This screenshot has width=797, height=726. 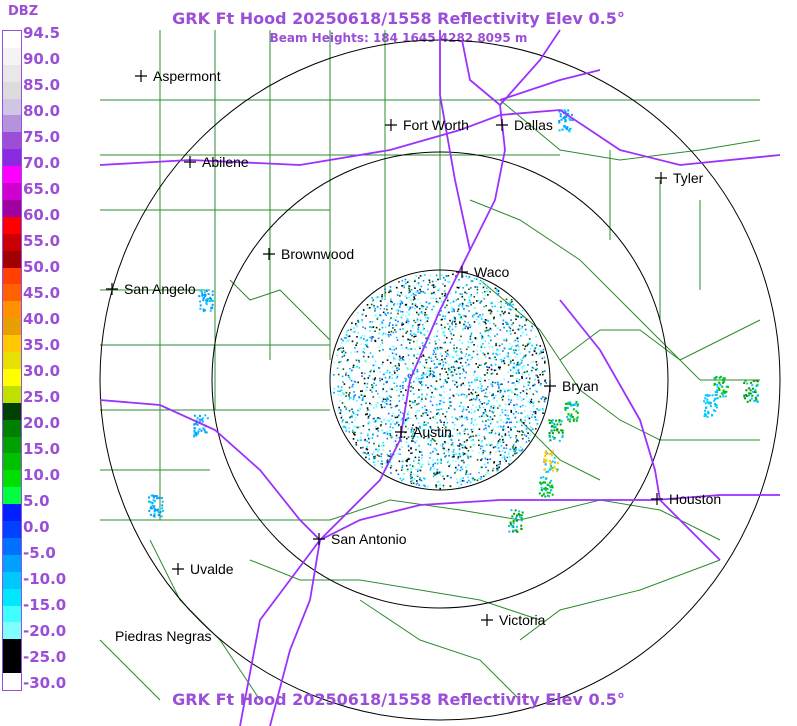 What do you see at coordinates (42, 111) in the screenshot?
I see `legend-tick-label: 80.0` at bounding box center [42, 111].